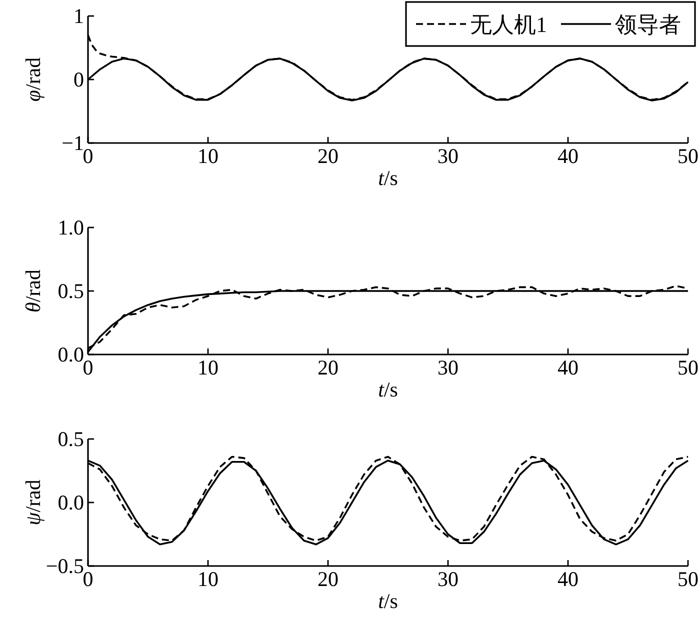  Describe the element at coordinates (33, 79) in the screenshot. I see `y-axis-title: φ/rad` at that location.